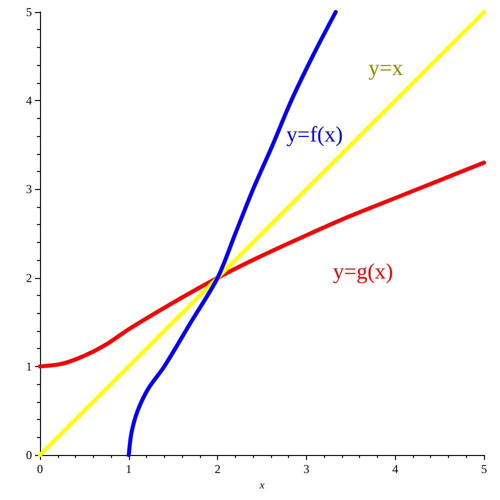 The height and width of the screenshot is (500, 500). Describe the element at coordinates (314, 133) in the screenshot. I see `series-label: y=f(x)` at that location.